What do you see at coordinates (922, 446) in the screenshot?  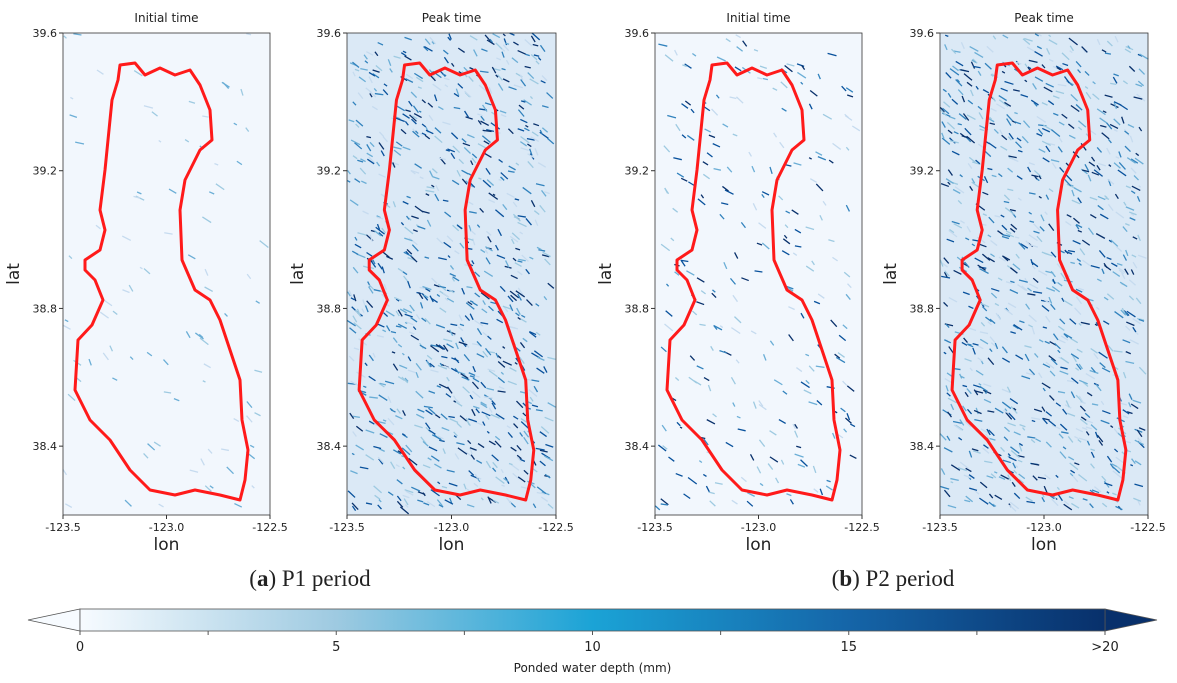 I see `y-tick-label: 38.4` at bounding box center [922, 446].